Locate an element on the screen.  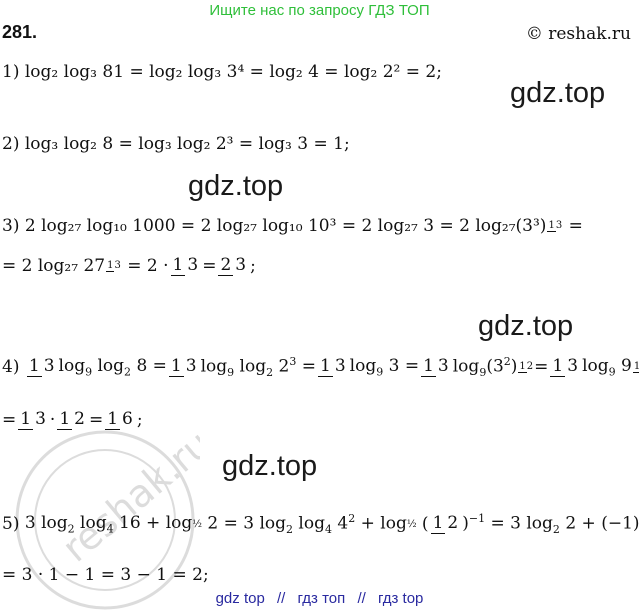
svg-text: reshak.ru is located at coordinates (127, 498).